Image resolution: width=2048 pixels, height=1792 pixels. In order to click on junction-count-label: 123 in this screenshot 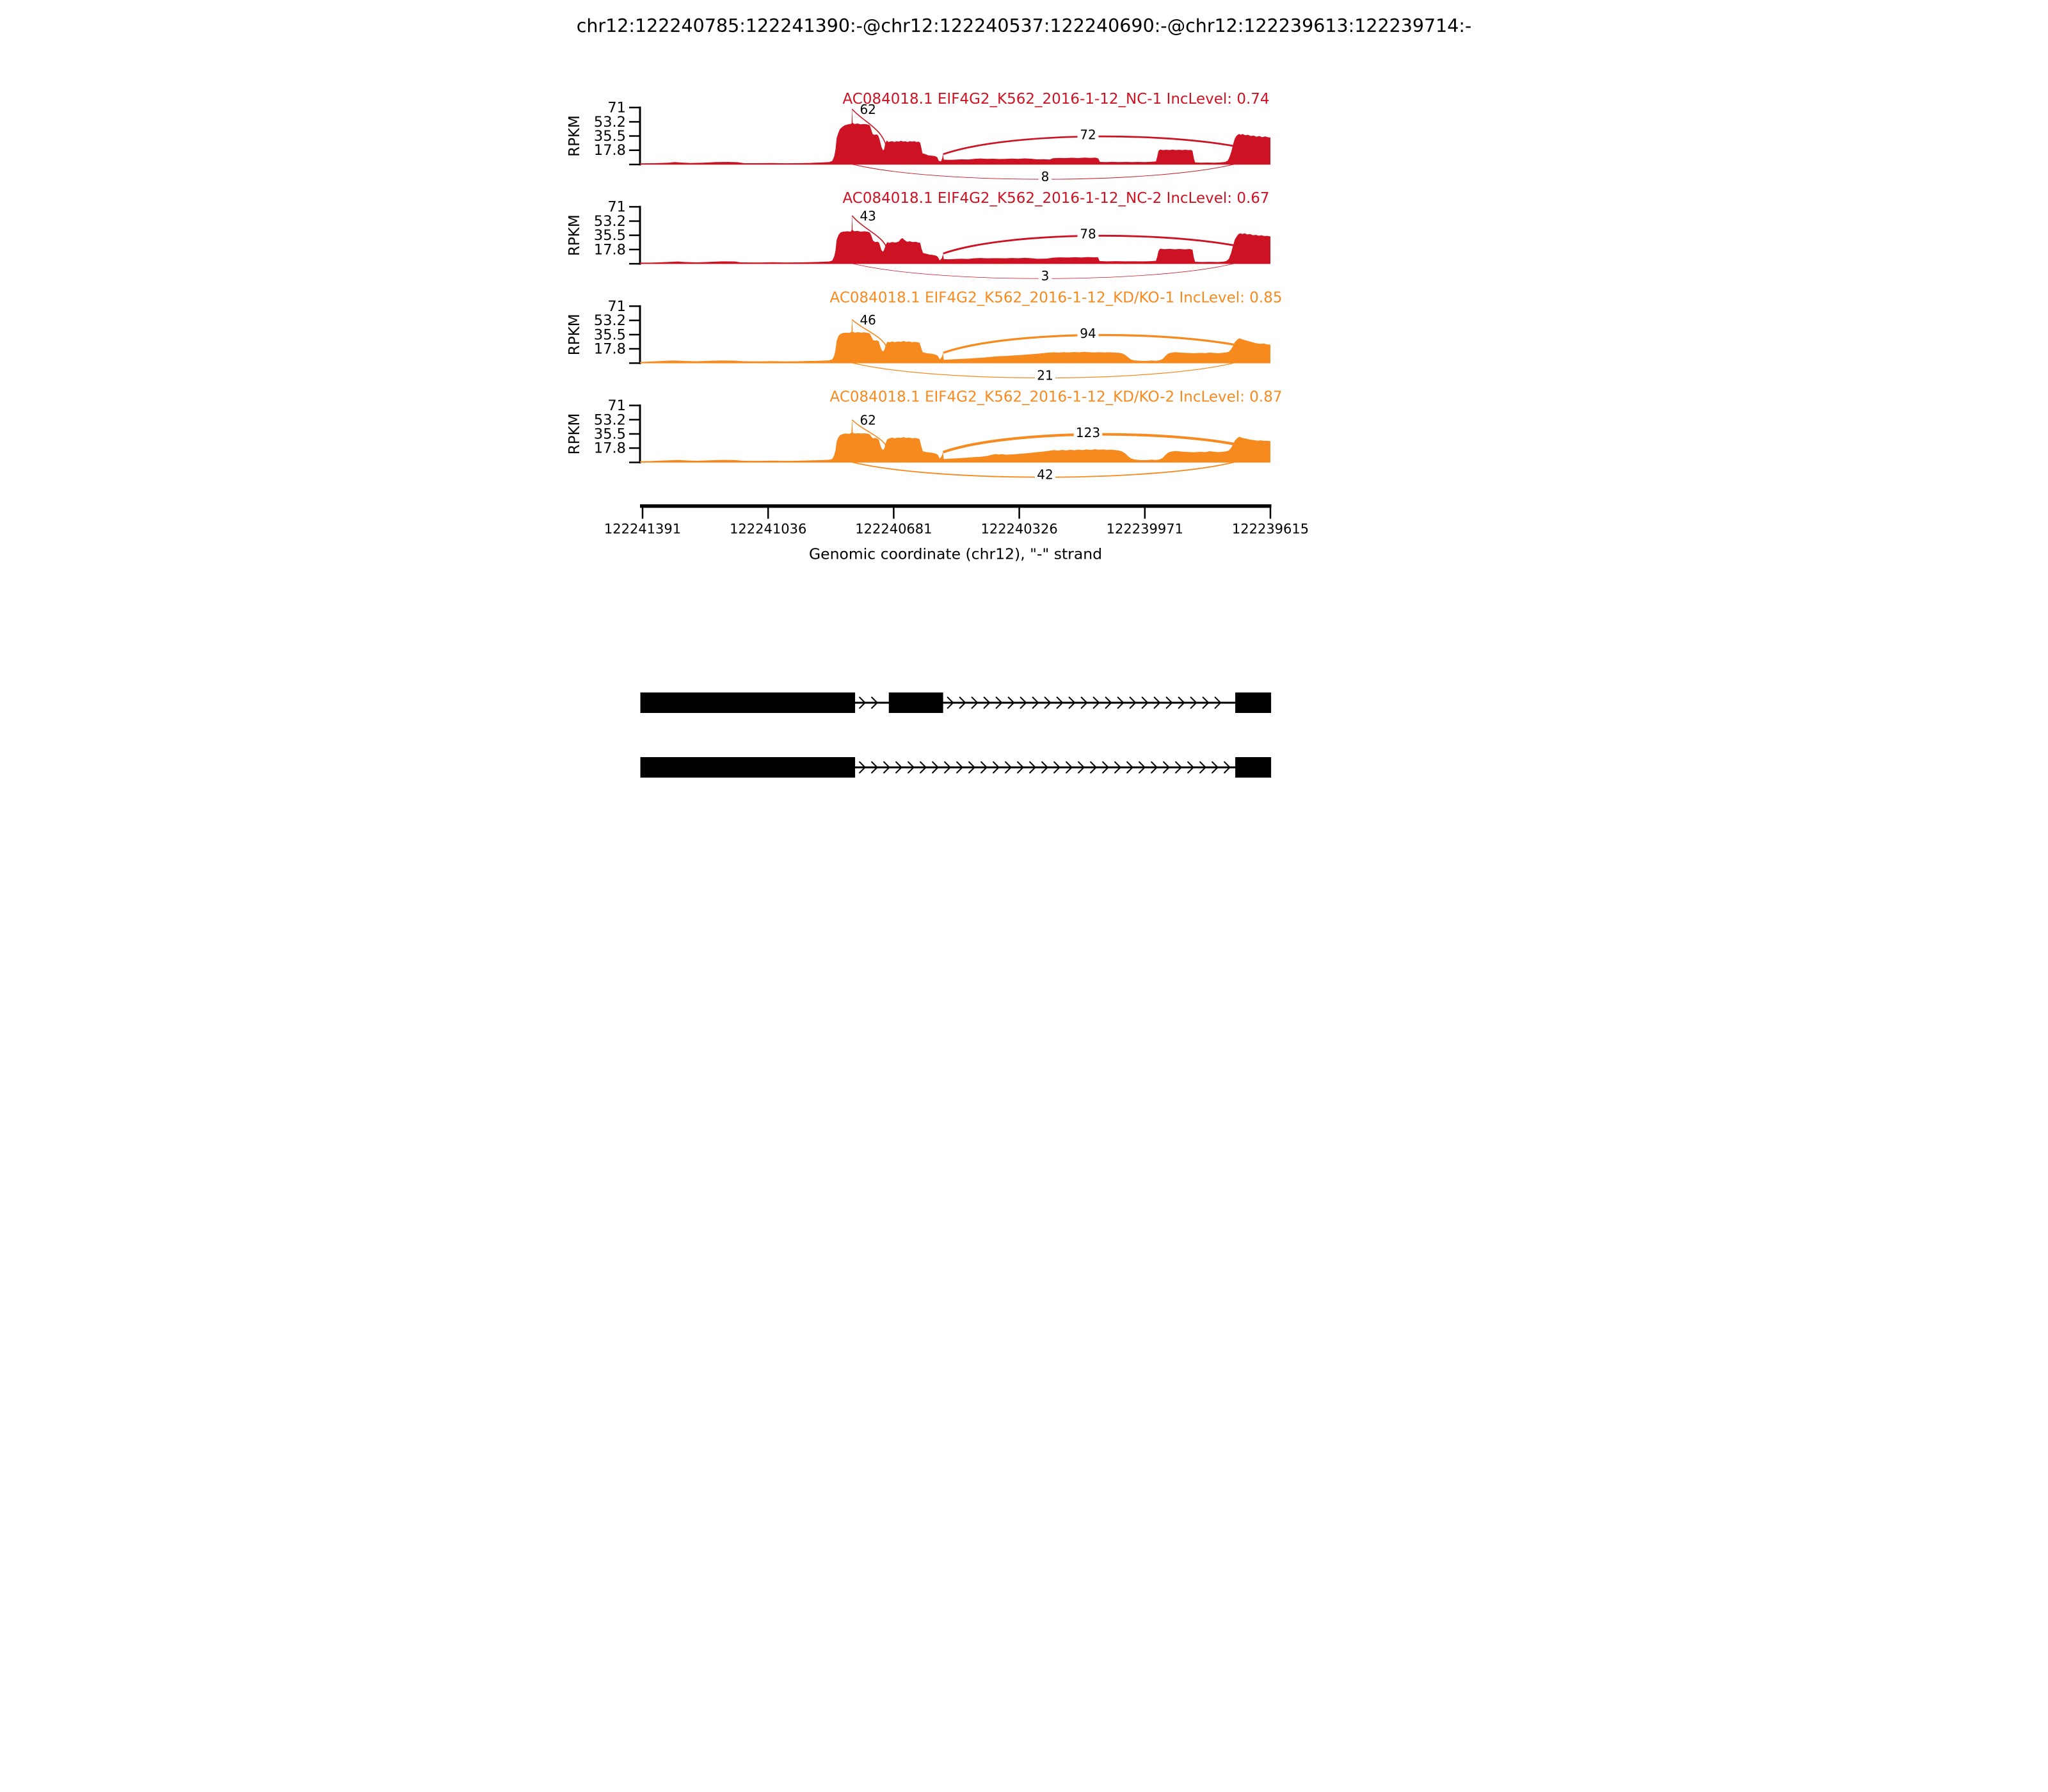, I will do `click(1088, 432)`.